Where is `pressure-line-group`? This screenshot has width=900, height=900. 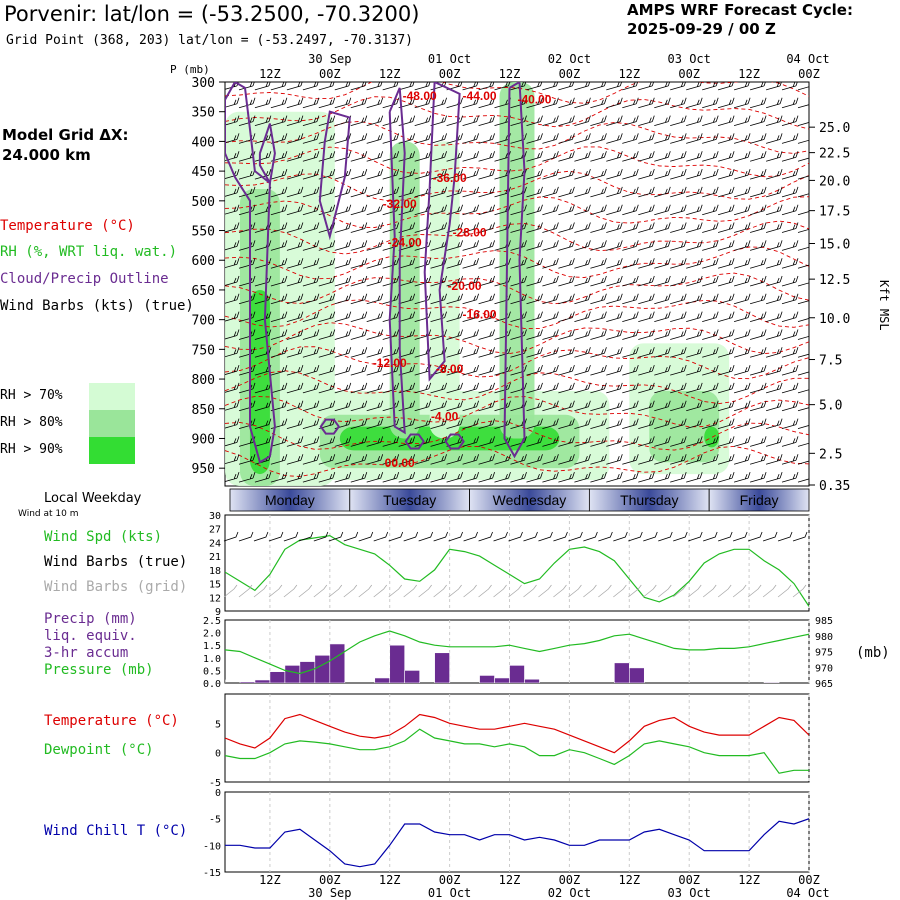
pressure-line-group is located at coordinates (517, 652).